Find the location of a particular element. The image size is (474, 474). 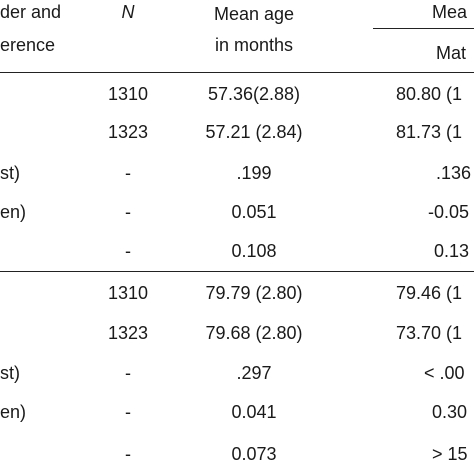

header-n: N is located at coordinates (128, 12).